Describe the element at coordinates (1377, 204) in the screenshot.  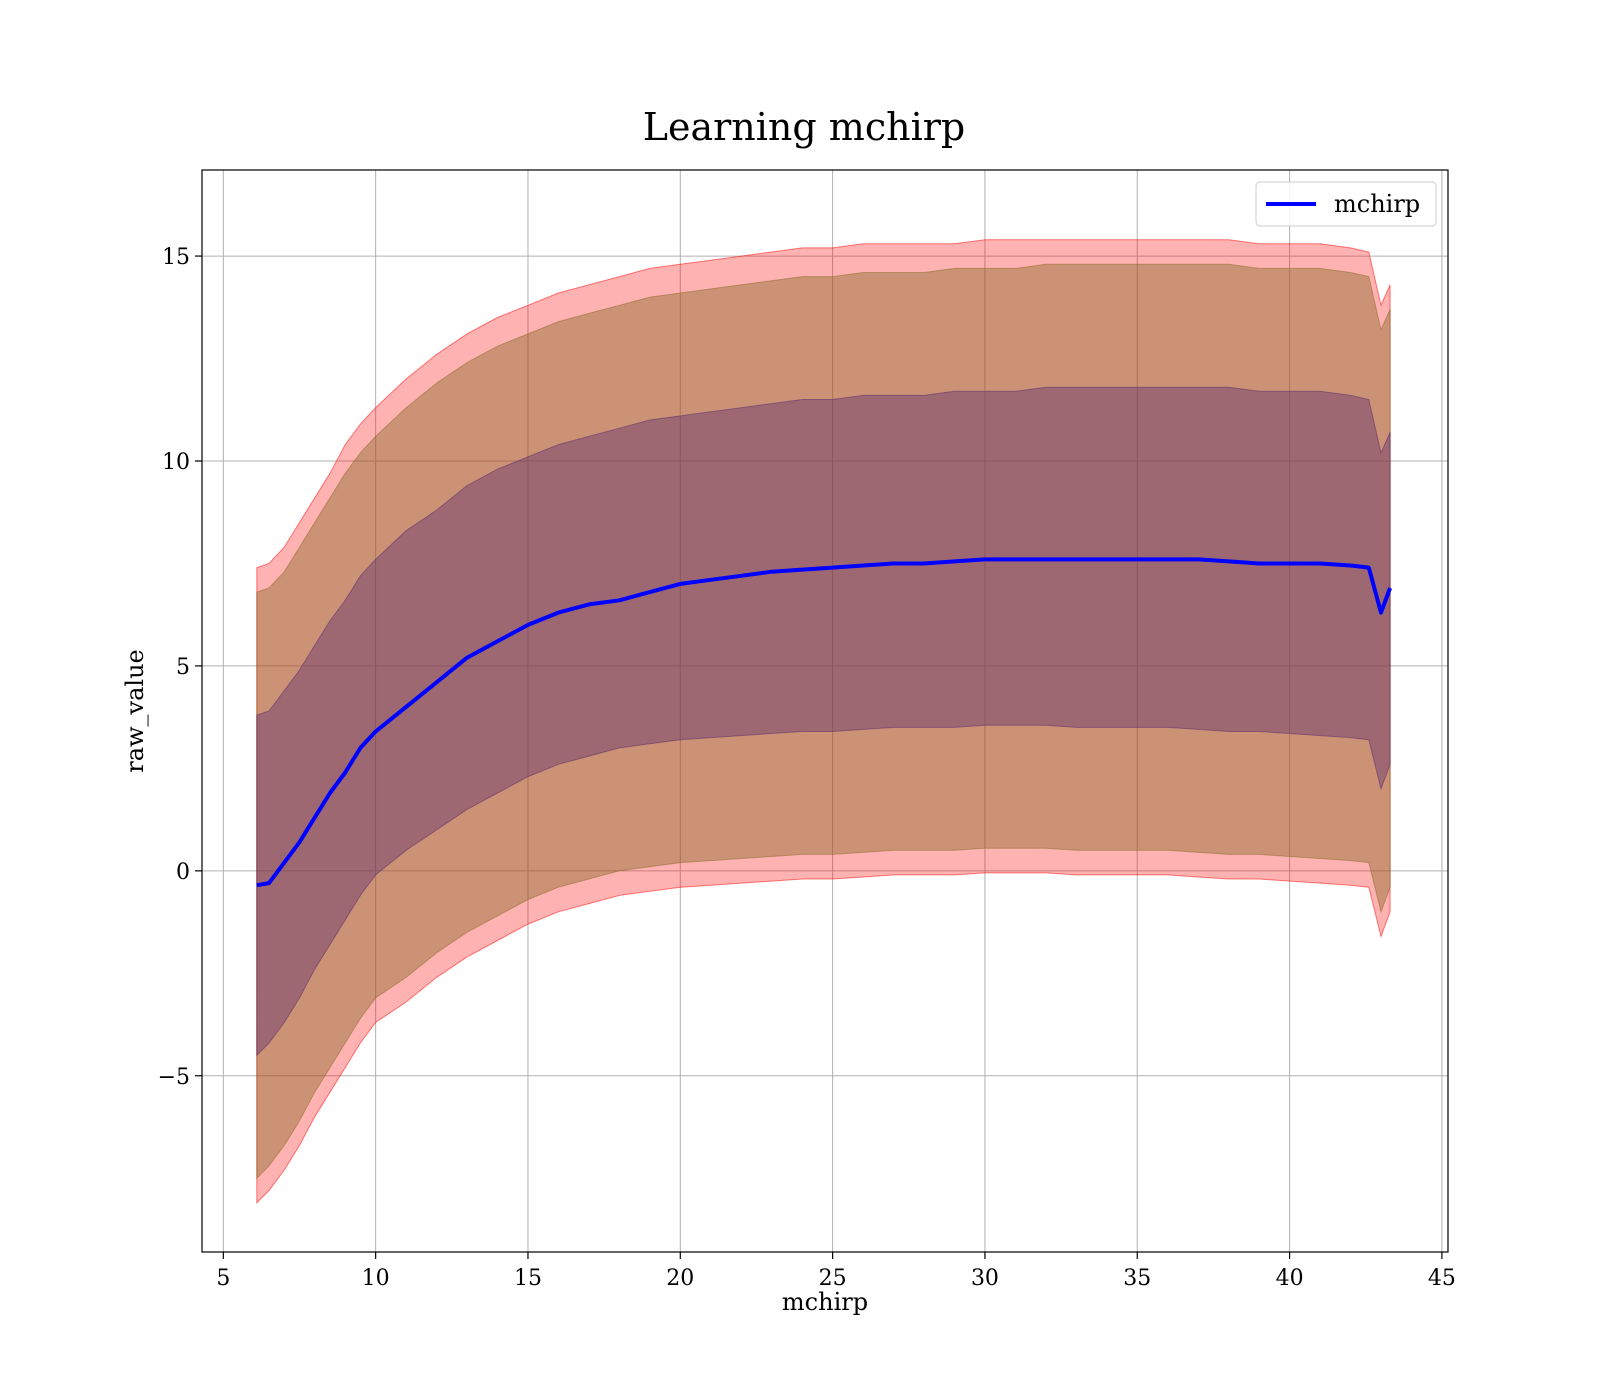
I see `legend-label-mchirp: mchirp` at that location.